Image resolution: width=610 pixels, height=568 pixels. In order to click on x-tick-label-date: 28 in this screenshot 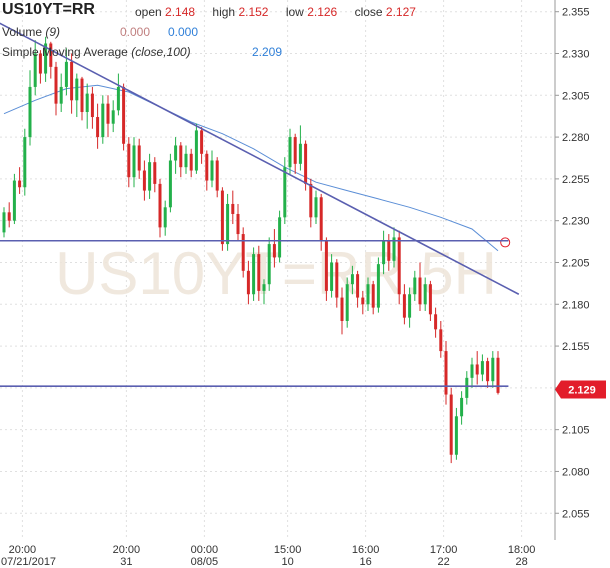, I will do `click(521, 562)`.